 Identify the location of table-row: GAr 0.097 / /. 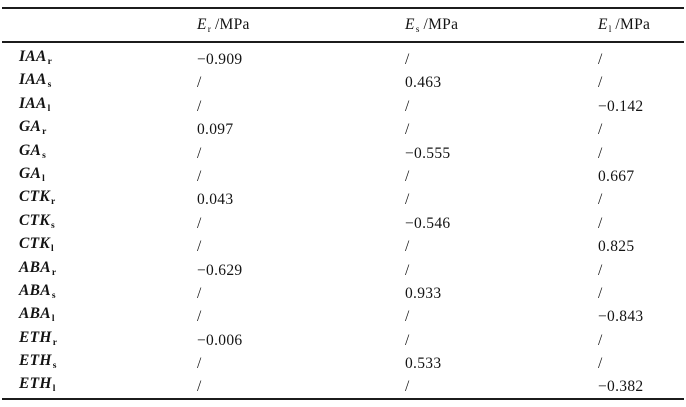
(343, 126).